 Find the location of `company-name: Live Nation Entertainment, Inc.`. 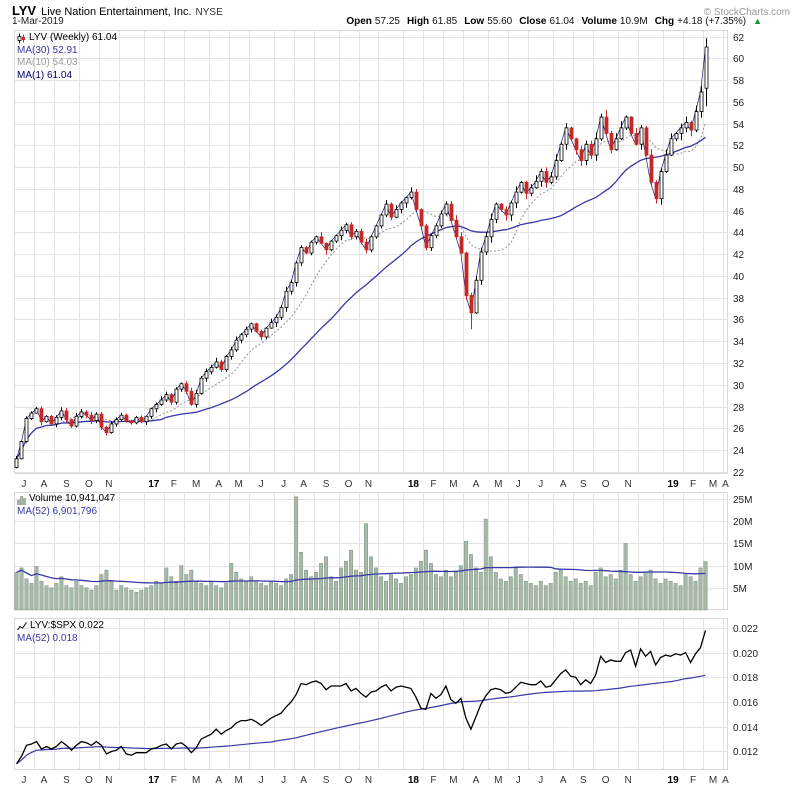

company-name: Live Nation Entertainment, Inc. is located at coordinates (116, 12).